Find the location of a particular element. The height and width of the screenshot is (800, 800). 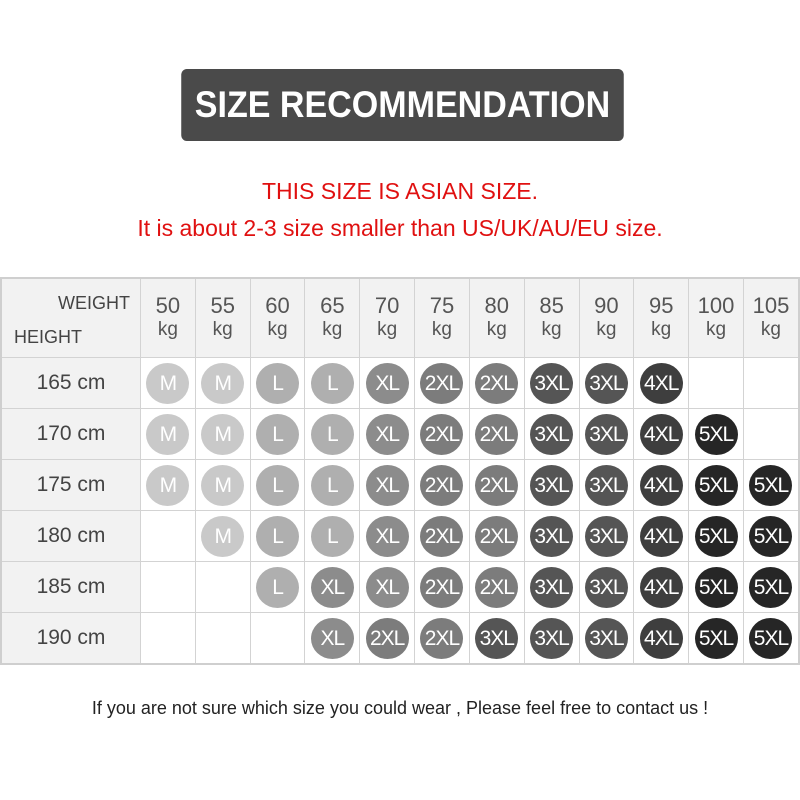

weight-value: 50 is located at coordinates (168, 305).